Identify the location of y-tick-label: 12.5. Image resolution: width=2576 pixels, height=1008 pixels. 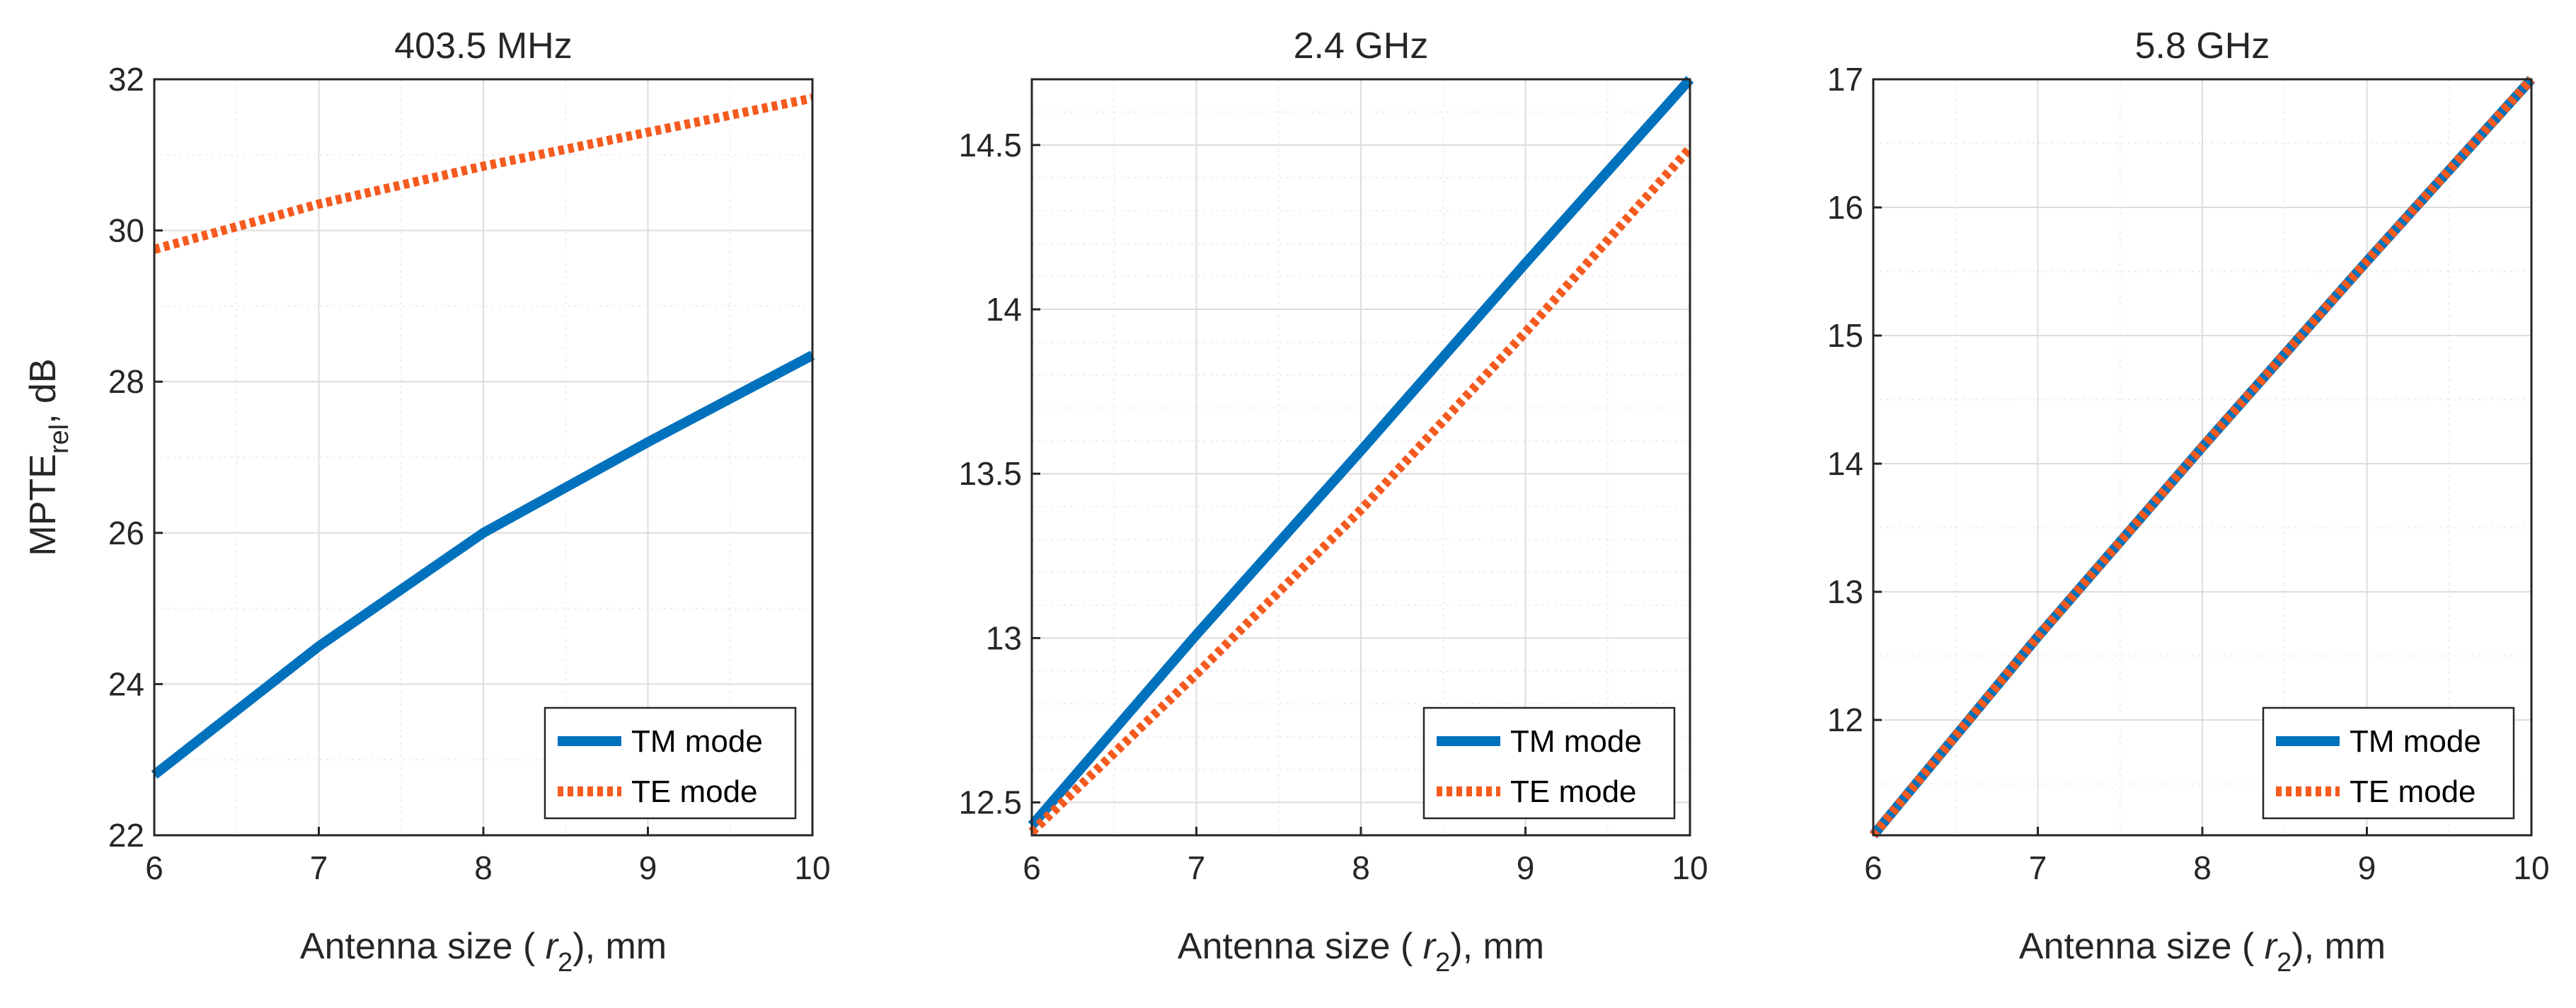
(990, 803).